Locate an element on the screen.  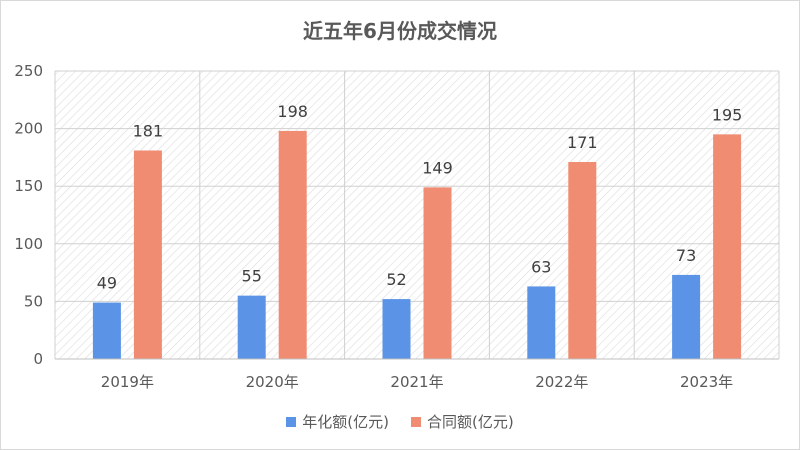
legend-label-annualized: 年化额(亿元) is located at coordinates (345, 422).